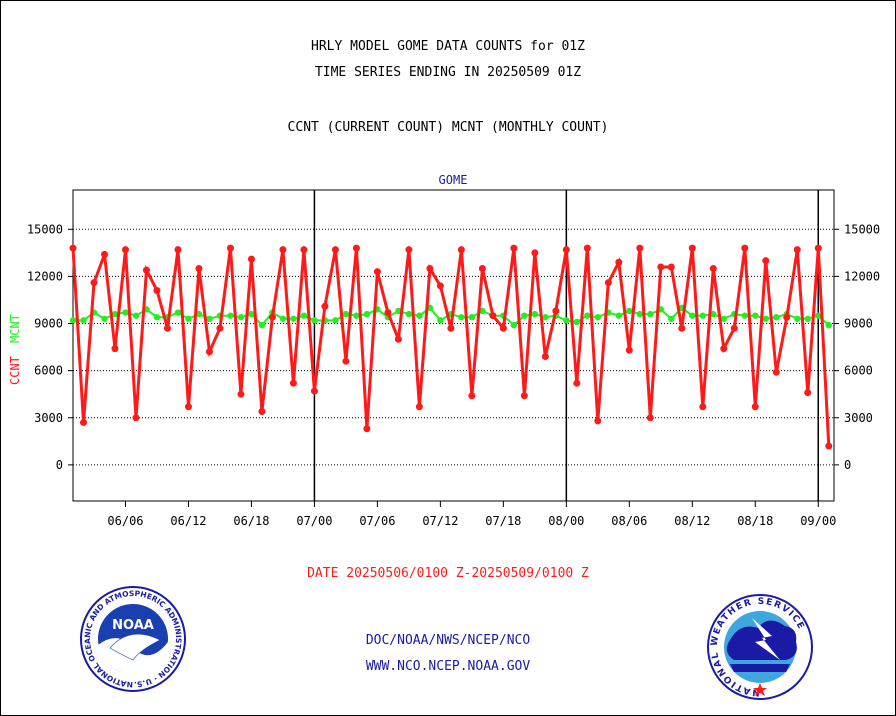  I want to click on website-link: WWW.NCO.NCEP.NOAA.GOV, so click(448, 666).